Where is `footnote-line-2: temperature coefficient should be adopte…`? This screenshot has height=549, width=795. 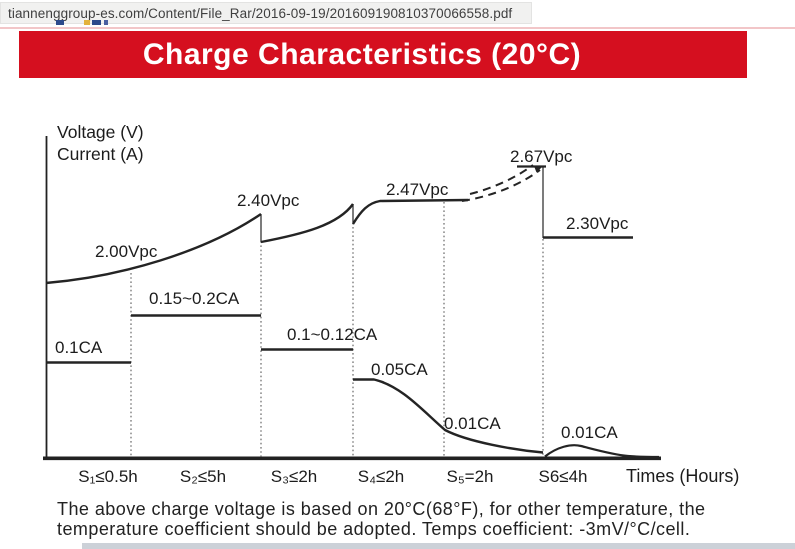
footnote-line-2: temperature coefficient should be adopte… is located at coordinates (374, 528).